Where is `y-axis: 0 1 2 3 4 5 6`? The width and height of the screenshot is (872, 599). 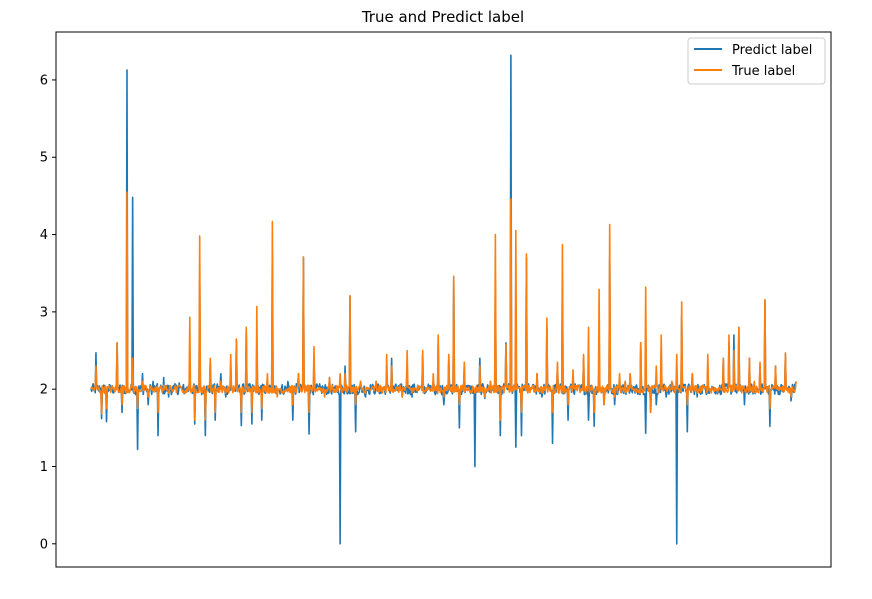
y-axis: 0 1 2 3 4 5 6 is located at coordinates (48, 312).